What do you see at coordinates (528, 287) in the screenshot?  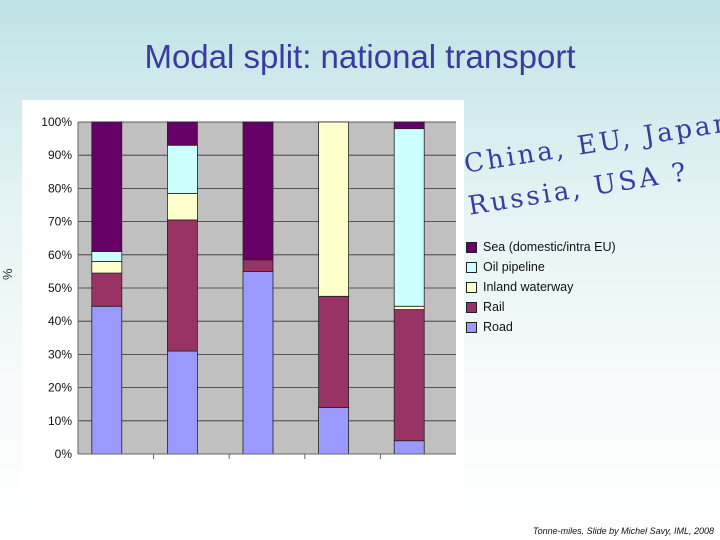 I see `legend-label: Inland waterway` at bounding box center [528, 287].